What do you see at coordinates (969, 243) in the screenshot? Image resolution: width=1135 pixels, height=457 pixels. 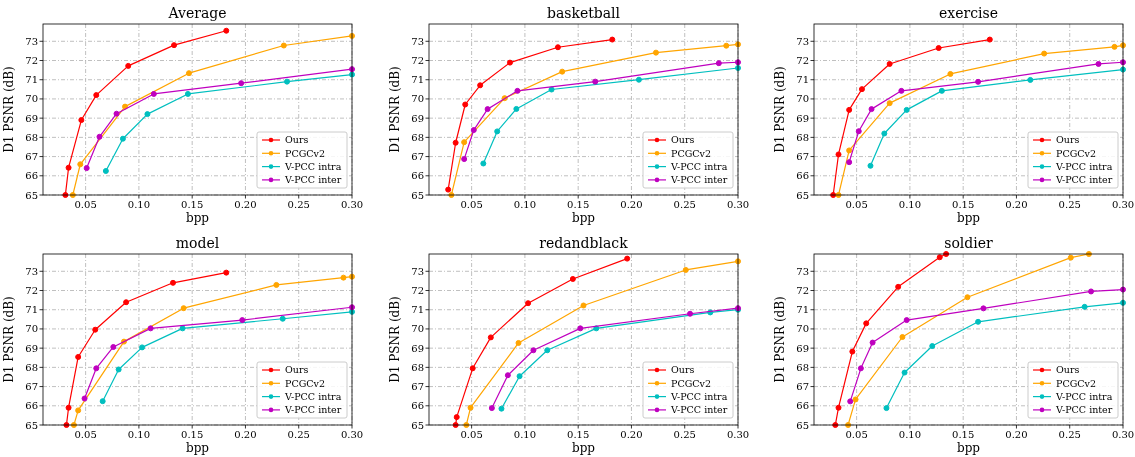 I see `chart-title: soldier` at bounding box center [969, 243].